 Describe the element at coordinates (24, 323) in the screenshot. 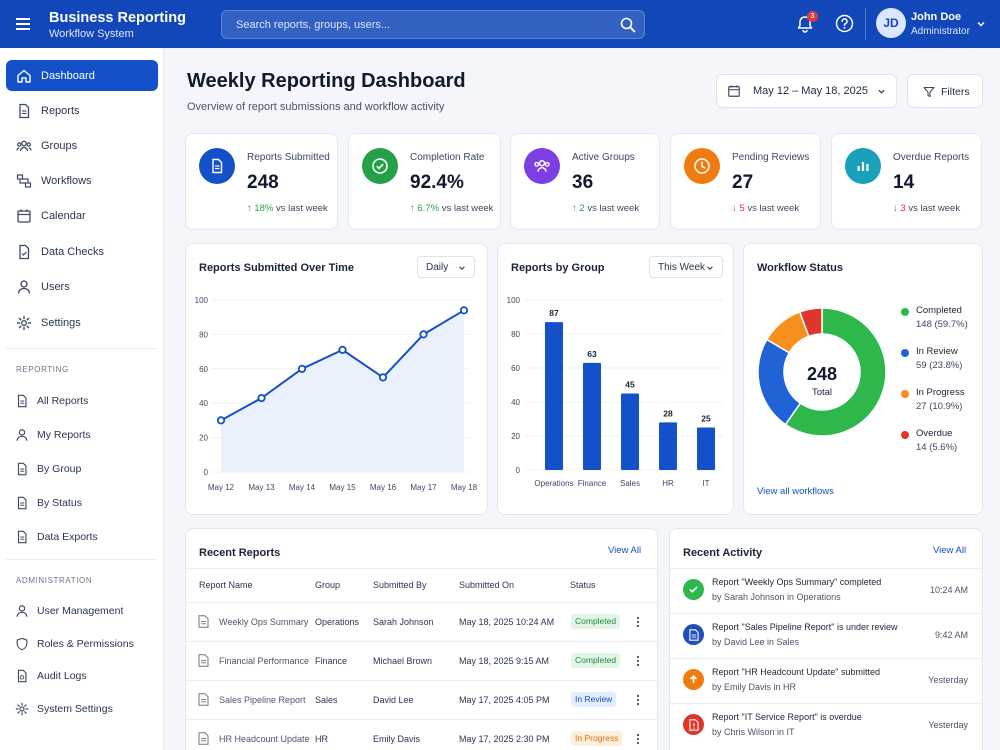

I see `gear-icon` at that location.